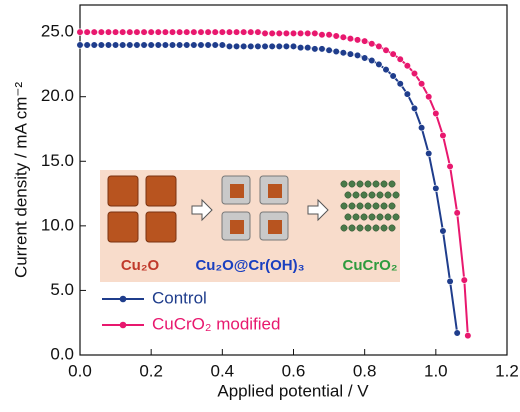 This screenshot has height=412, width=520. I want to click on y-axis-label: Current density / mA cm⁻², so click(20, 180).